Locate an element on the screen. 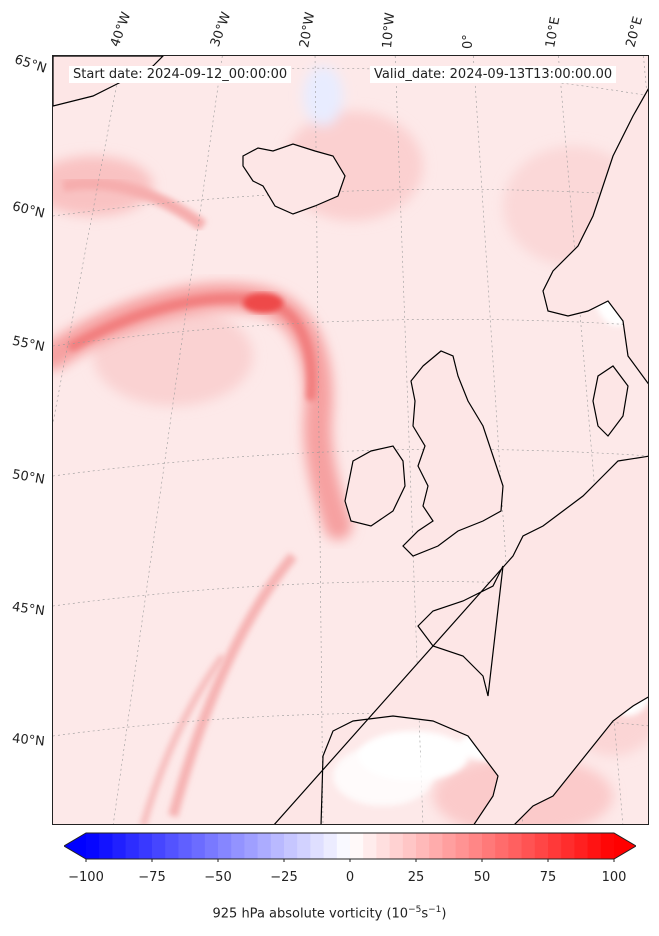 Image resolution: width=659 pixels, height=936 pixels. colorbar-label: 925 hPa absolute vorticity (10−5s−1) is located at coordinates (329, 913).